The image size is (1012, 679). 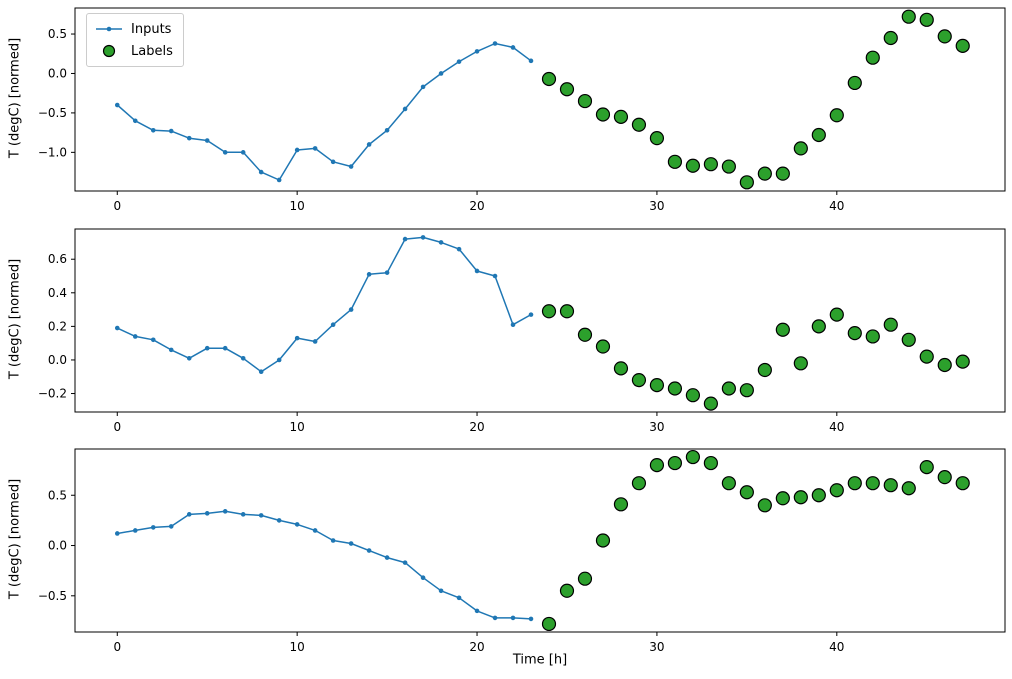 I want to click on y-axis-label-subplot-2: T (degC) [normed], so click(x=15, y=319).